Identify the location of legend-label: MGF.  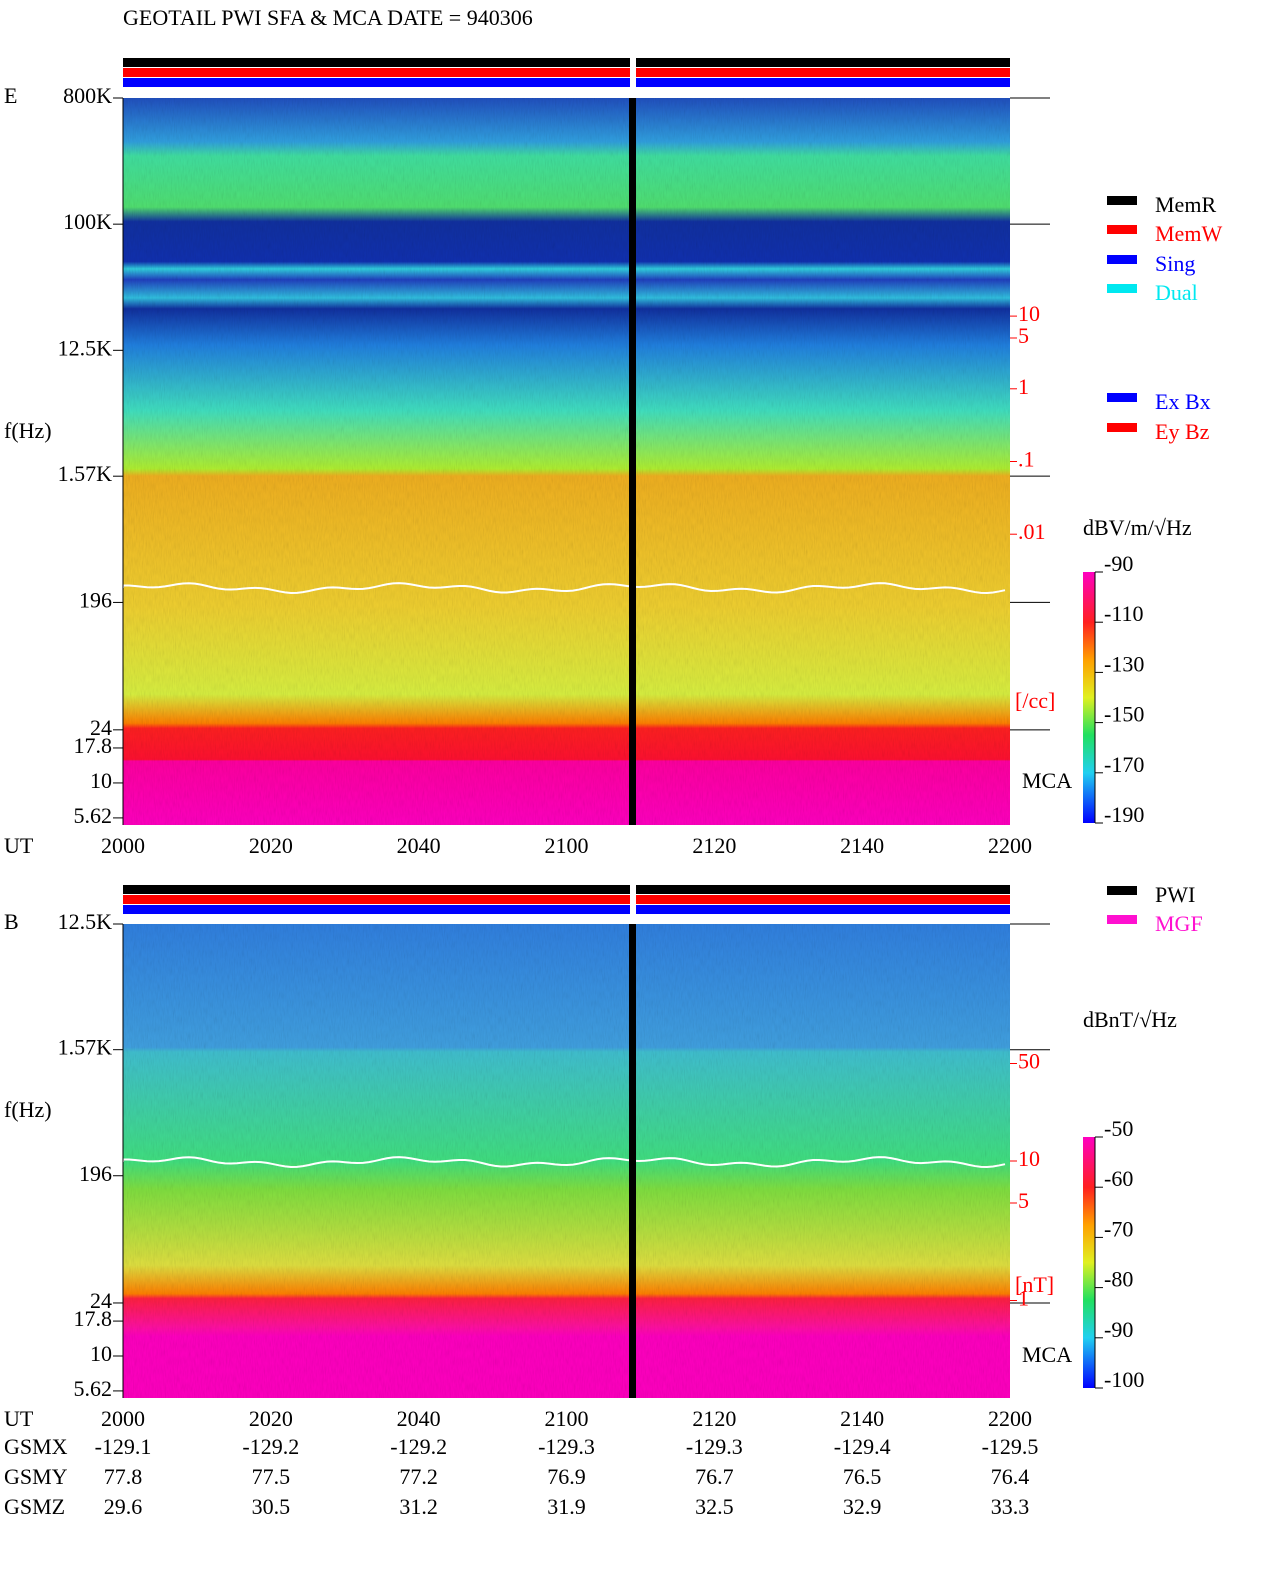
(1179, 923).